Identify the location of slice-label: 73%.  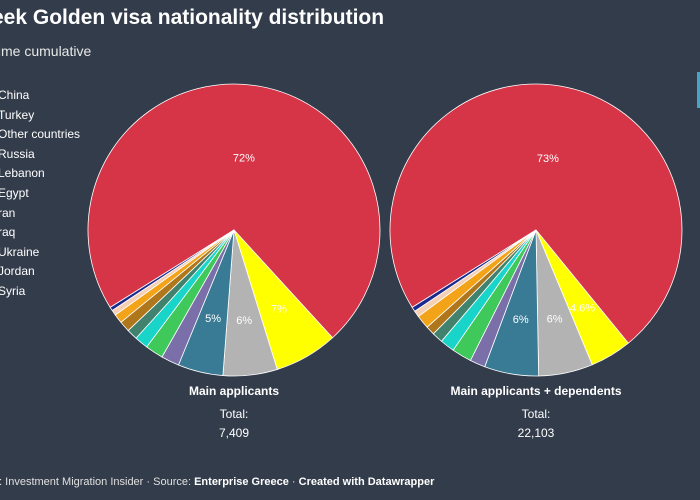
(548, 159).